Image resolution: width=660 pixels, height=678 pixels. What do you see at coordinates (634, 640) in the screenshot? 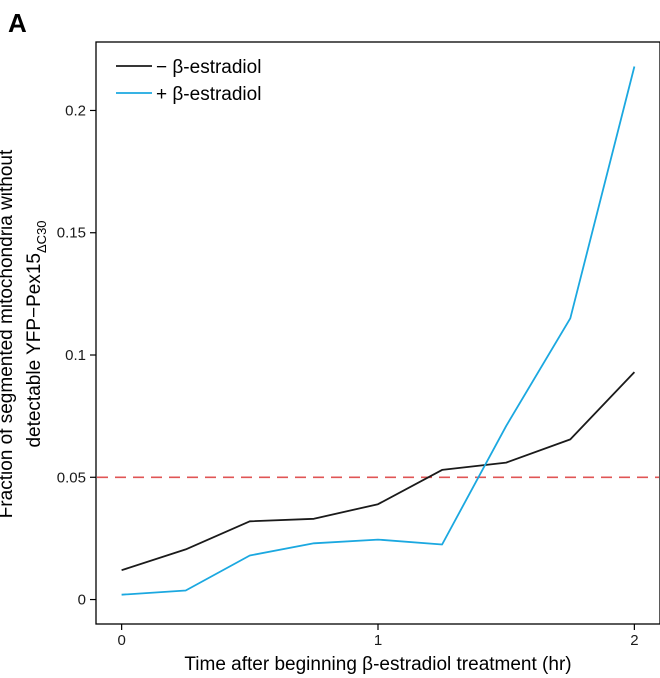
I see `x-tick-label: 2` at bounding box center [634, 640].